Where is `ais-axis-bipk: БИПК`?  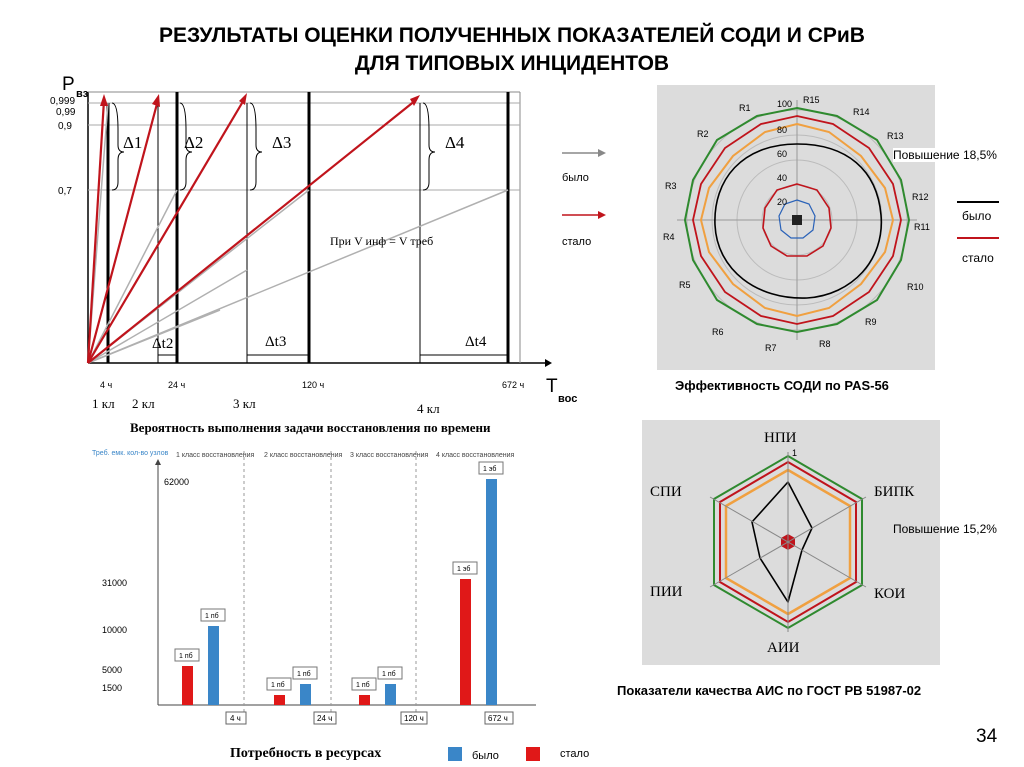
ais-axis-bipk: БИПК is located at coordinates (894, 492).